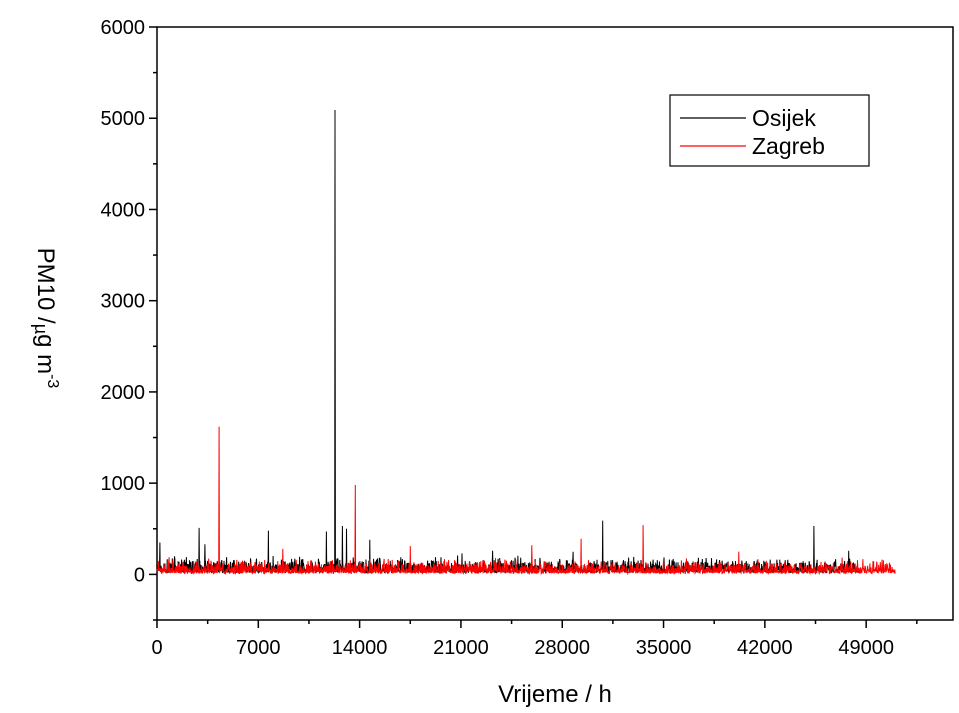  What do you see at coordinates (41, 329) in the screenshot?
I see `y-axis-title-mu: µ` at bounding box center [41, 329].